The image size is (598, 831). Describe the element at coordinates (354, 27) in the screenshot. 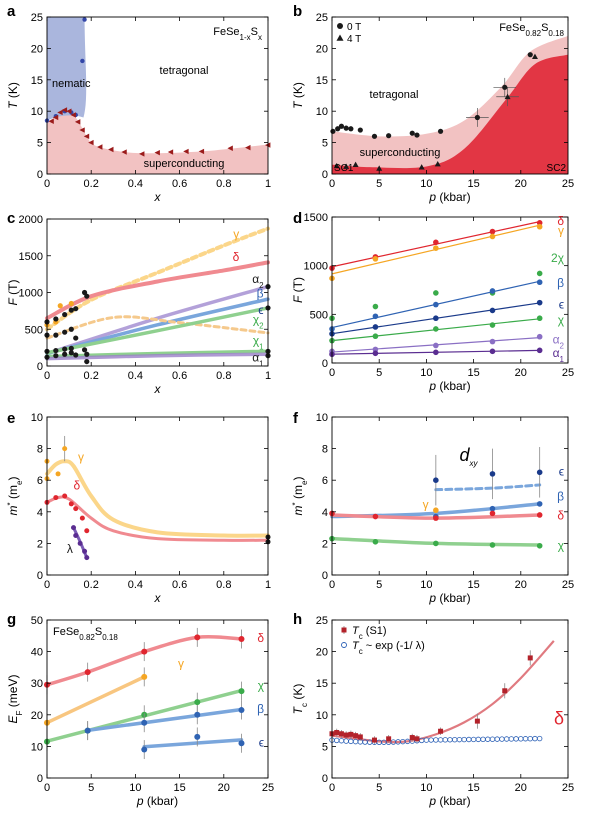

I see `legend-label-0T: 0 T` at that location.